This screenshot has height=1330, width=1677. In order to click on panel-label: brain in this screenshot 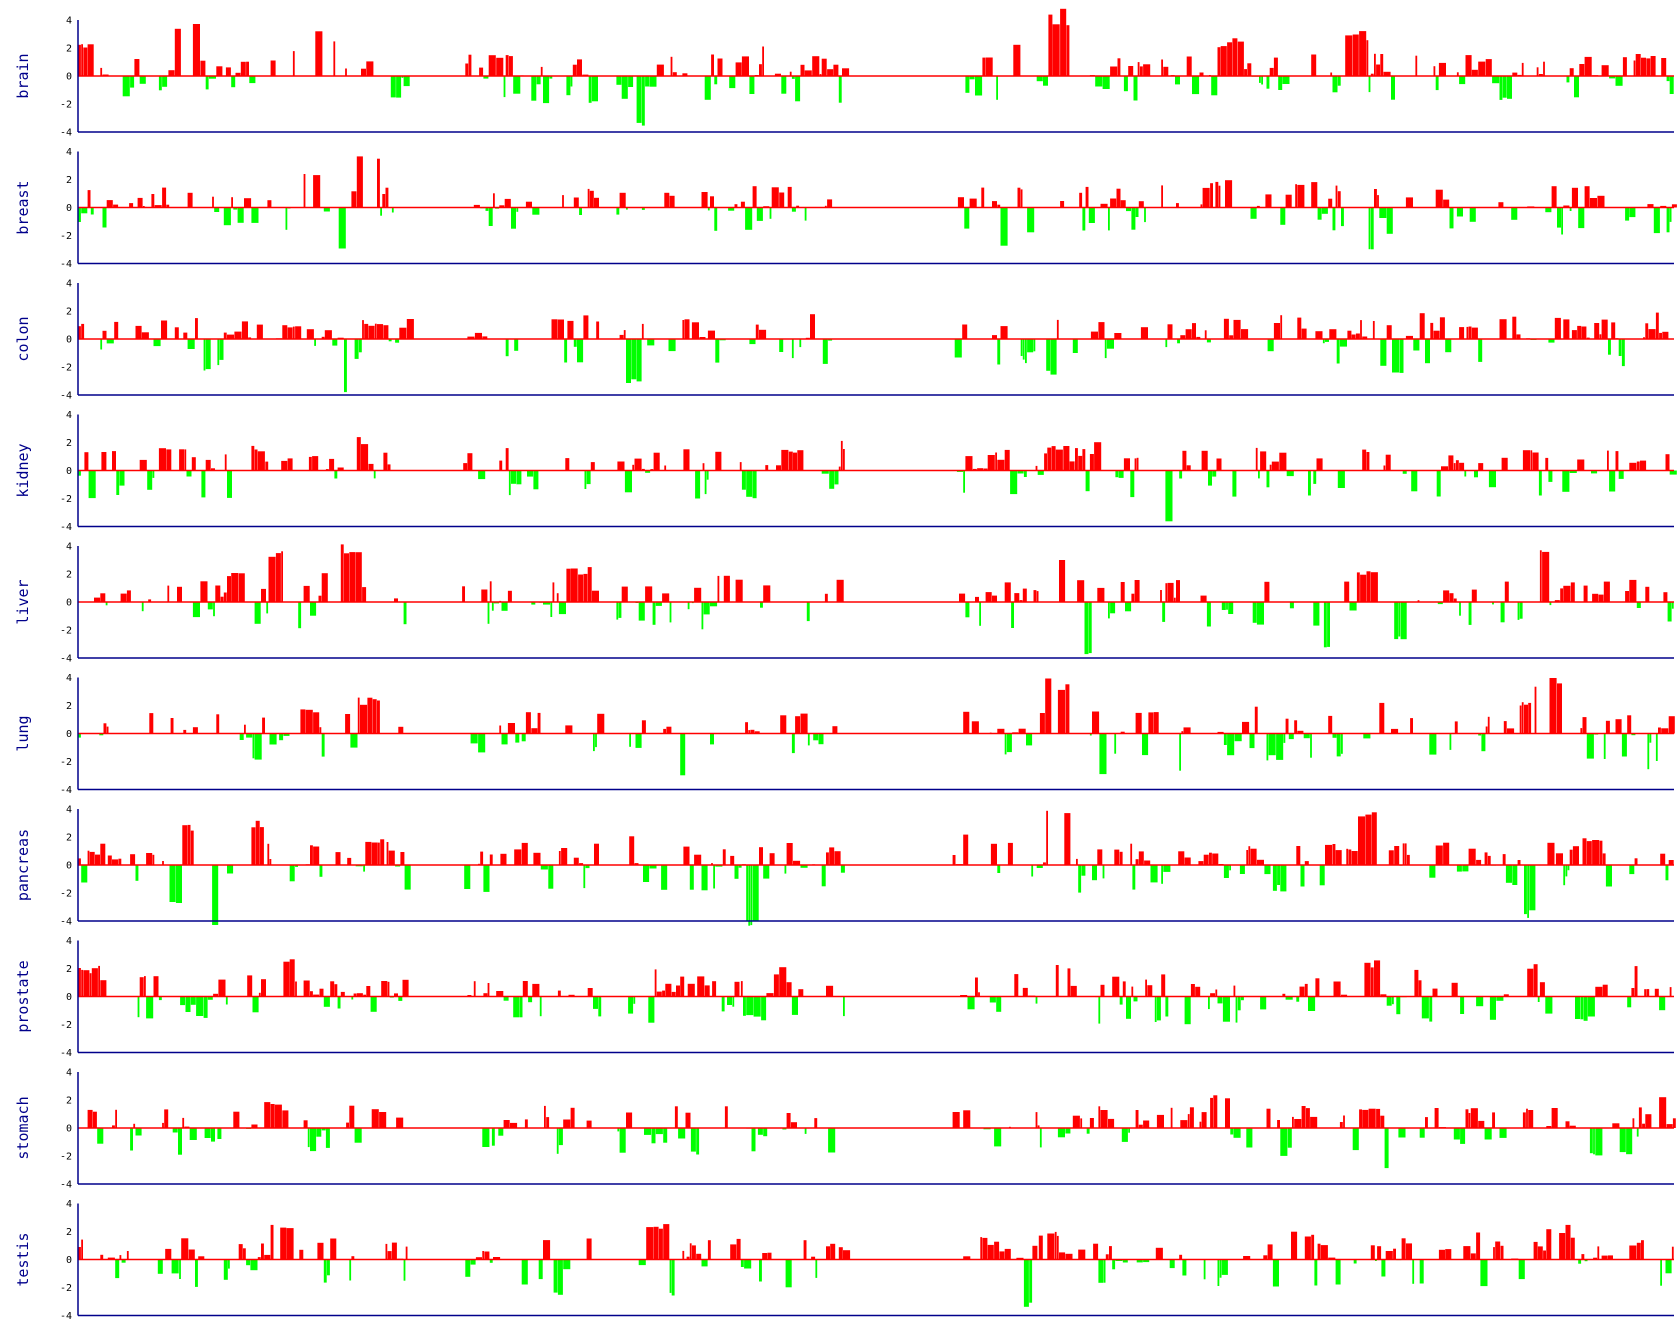, I will do `click(23, 75)`.